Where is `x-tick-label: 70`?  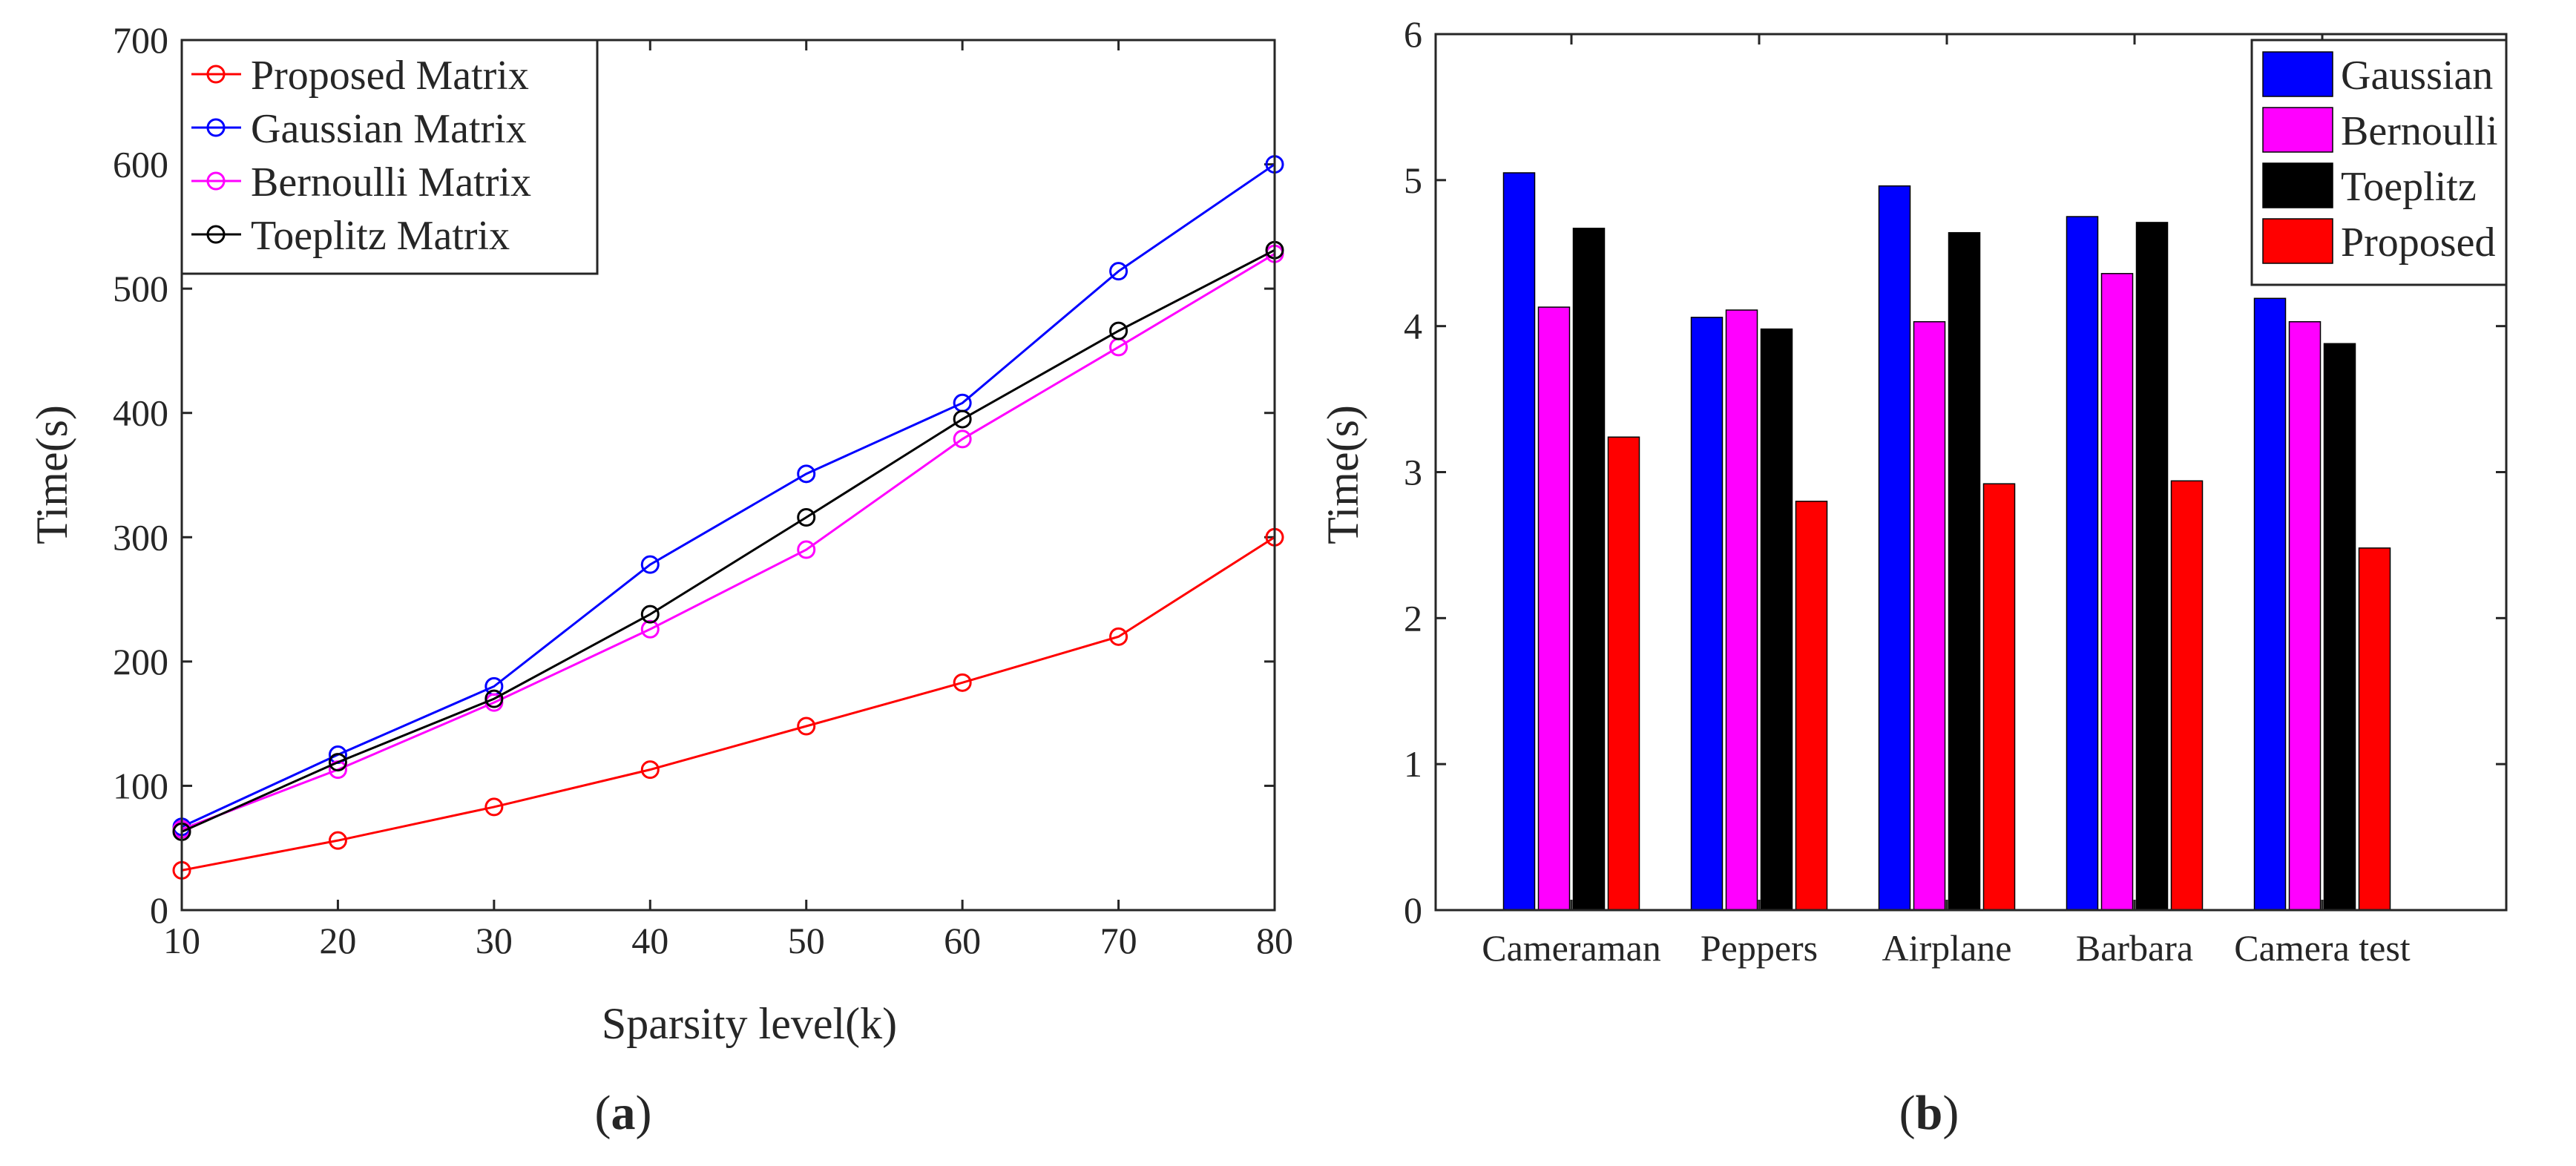
x-tick-label: 70 is located at coordinates (1118, 940).